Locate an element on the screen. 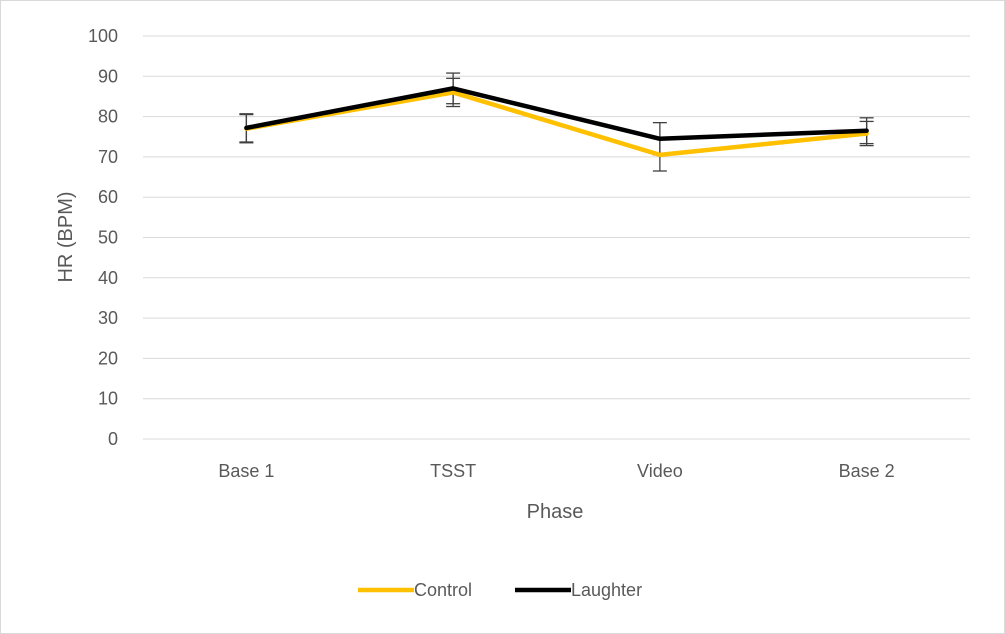 The image size is (1005, 634). x-tick-label: TSST is located at coordinates (453, 471).